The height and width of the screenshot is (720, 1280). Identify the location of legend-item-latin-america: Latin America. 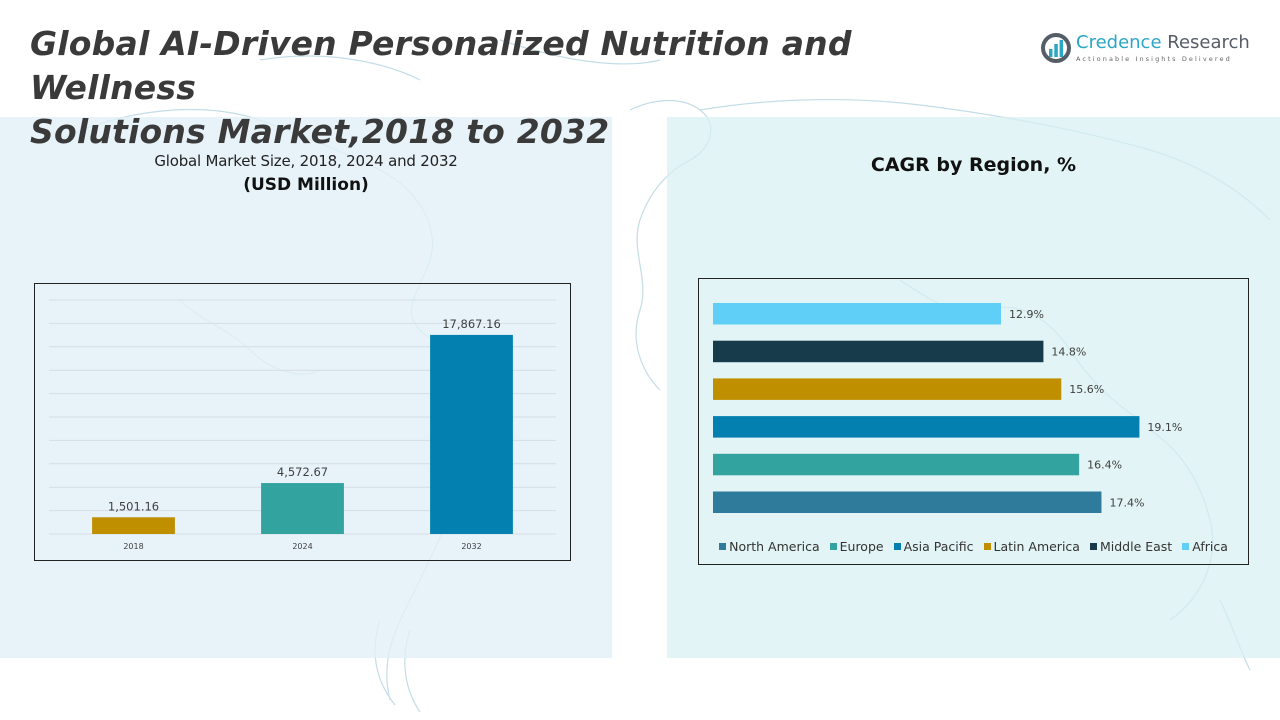
(1031, 546).